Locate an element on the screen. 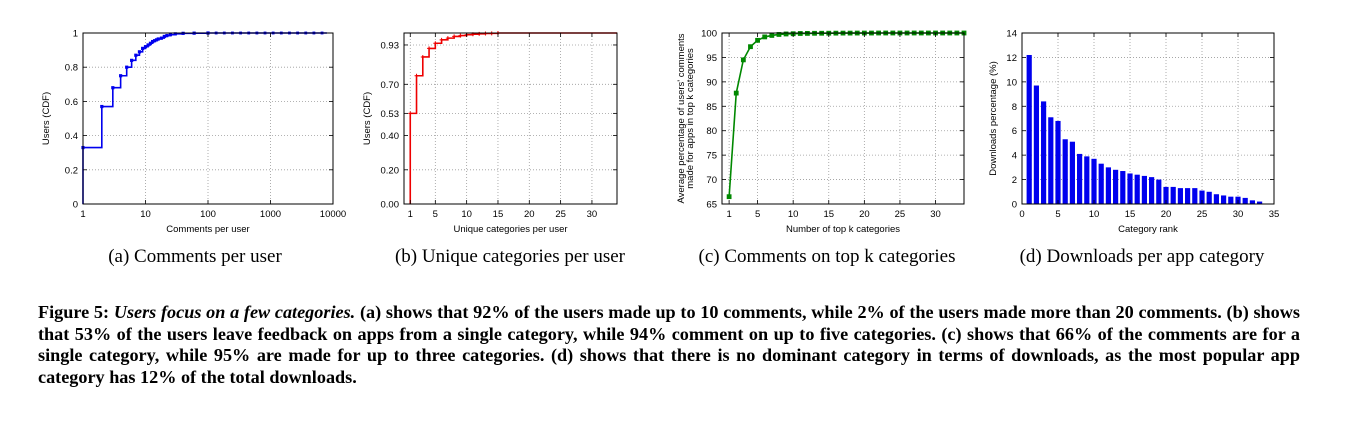 The image size is (1354, 421). y-tick-label: 1 is located at coordinates (75, 34).